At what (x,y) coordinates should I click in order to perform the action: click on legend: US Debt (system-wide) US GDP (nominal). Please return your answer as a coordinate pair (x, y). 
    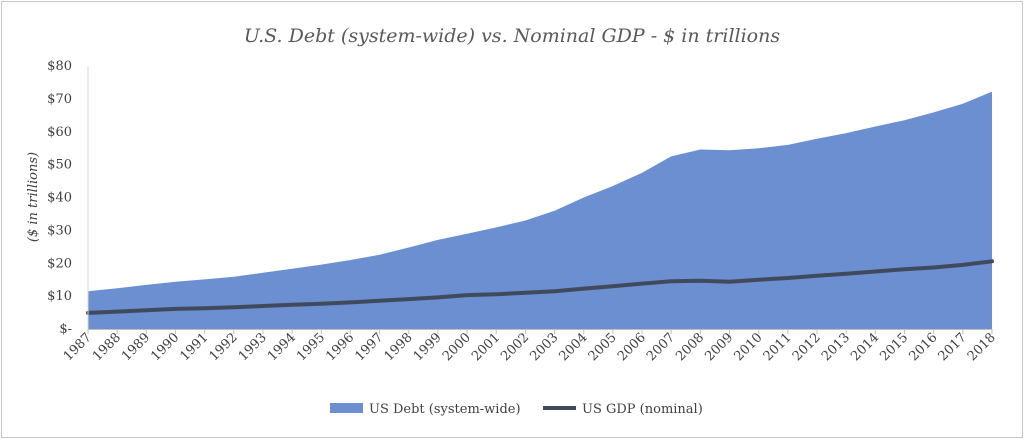
    Looking at the image, I should click on (516, 409).